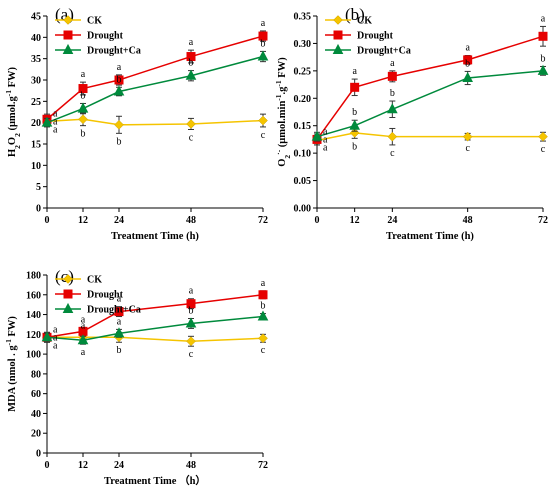 Image resolution: width=550 pixels, height=501 pixels. Describe the element at coordinates (392, 220) in the screenshot. I see `x-tick-label: 24` at that location.